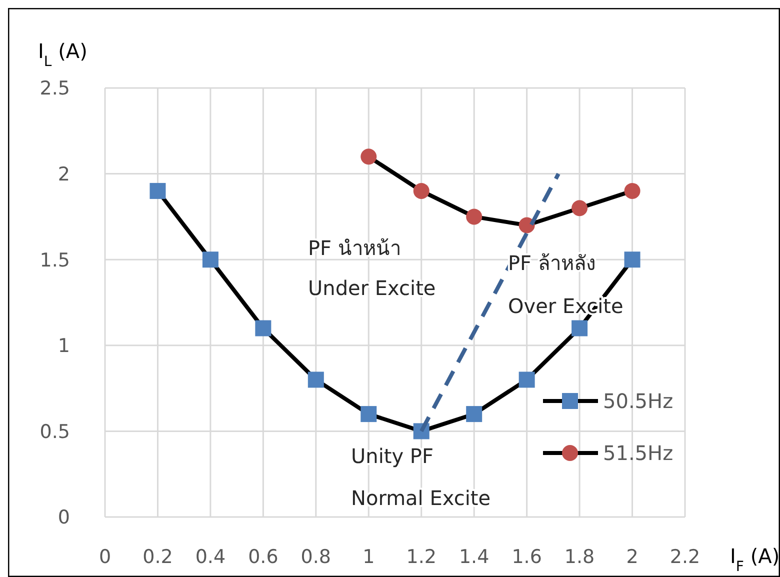  What do you see at coordinates (392, 456) in the screenshot?
I see `annotation: Unity PF` at bounding box center [392, 456].